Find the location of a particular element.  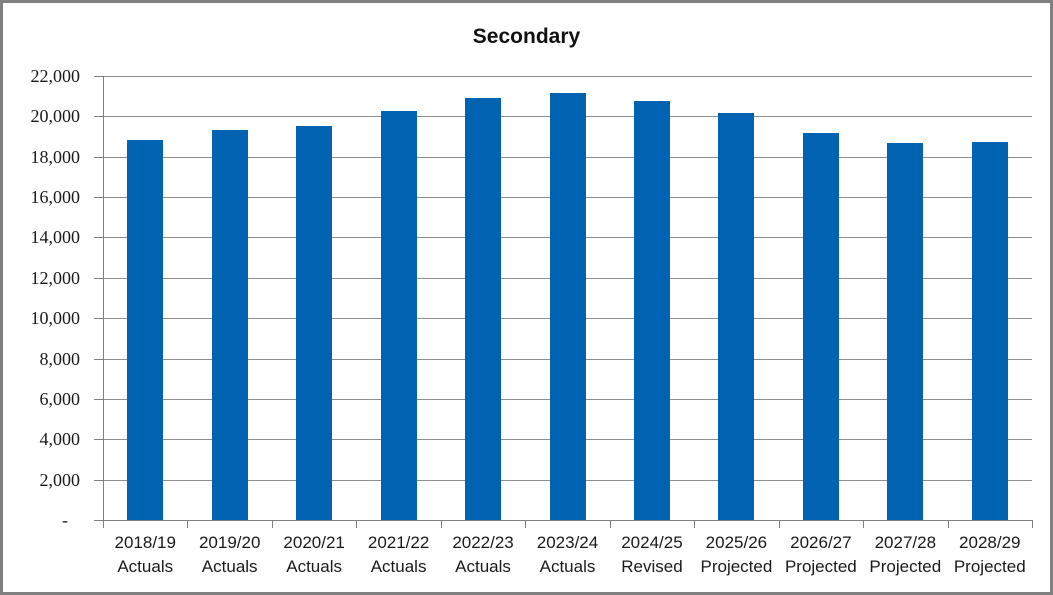

x-tick-label: 2022/23 Actuals is located at coordinates (483, 555).